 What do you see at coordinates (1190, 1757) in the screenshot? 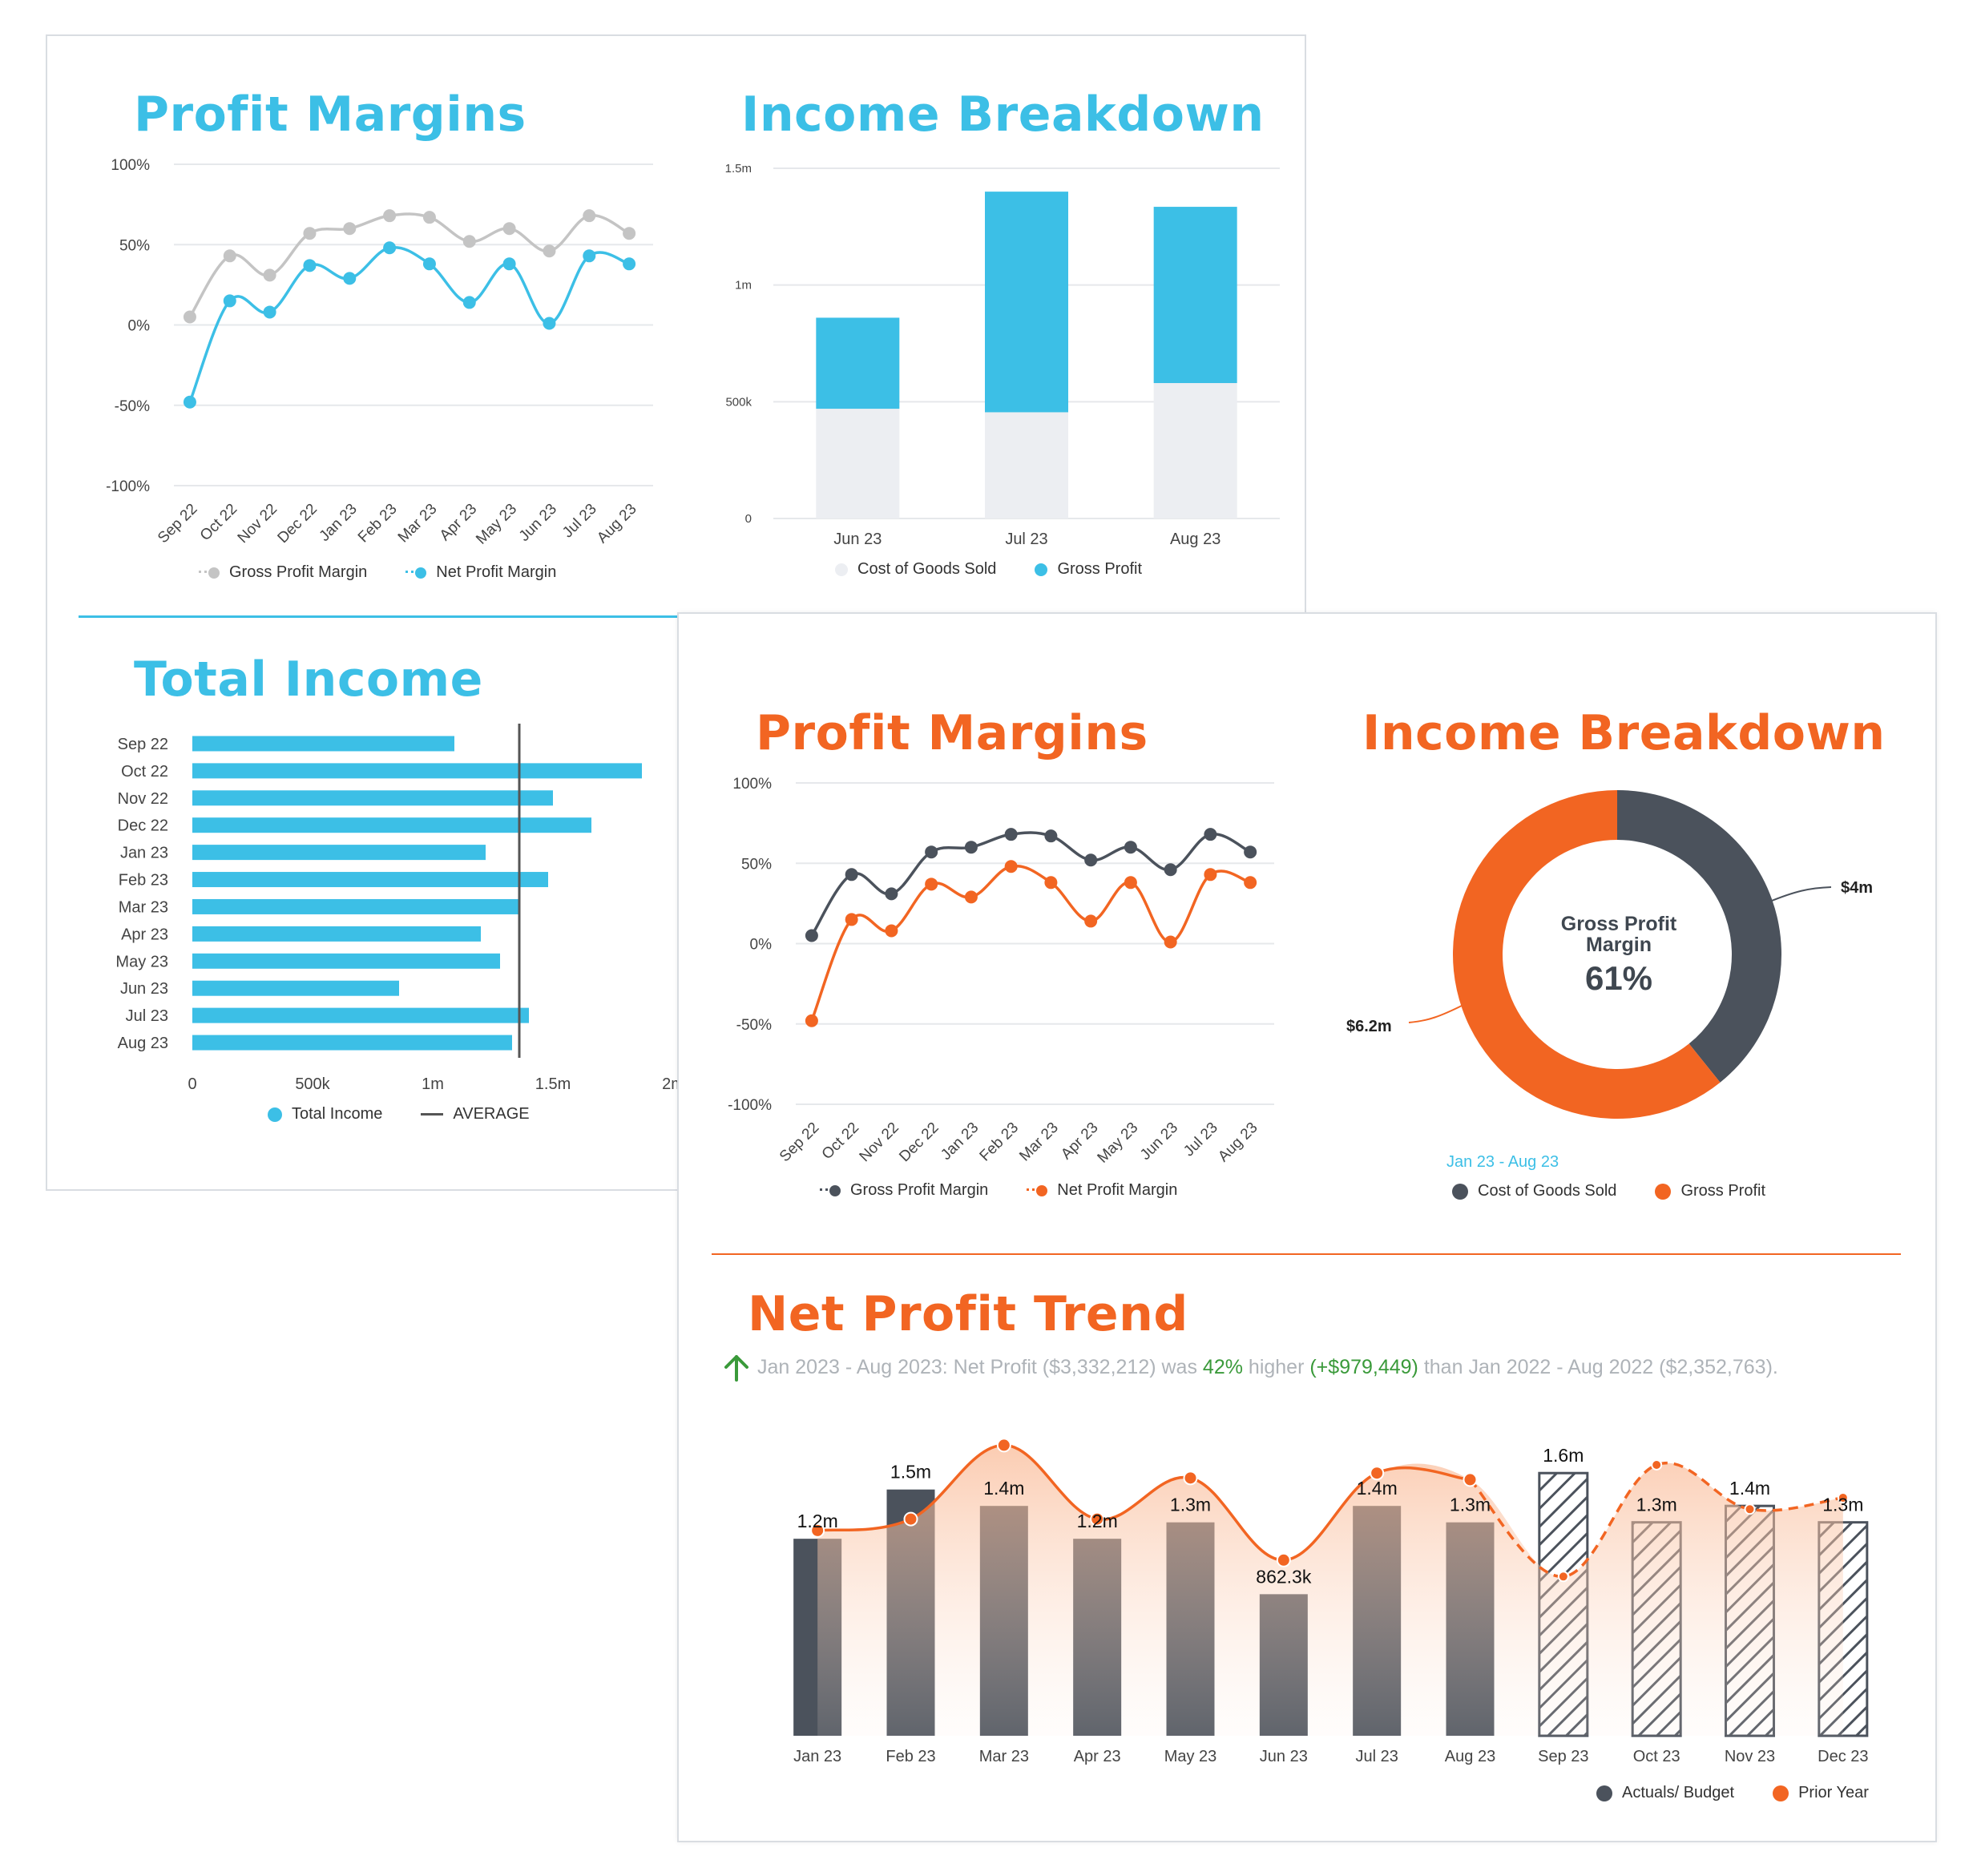
I see `trend-x-tick-label: May 23` at bounding box center [1190, 1757].